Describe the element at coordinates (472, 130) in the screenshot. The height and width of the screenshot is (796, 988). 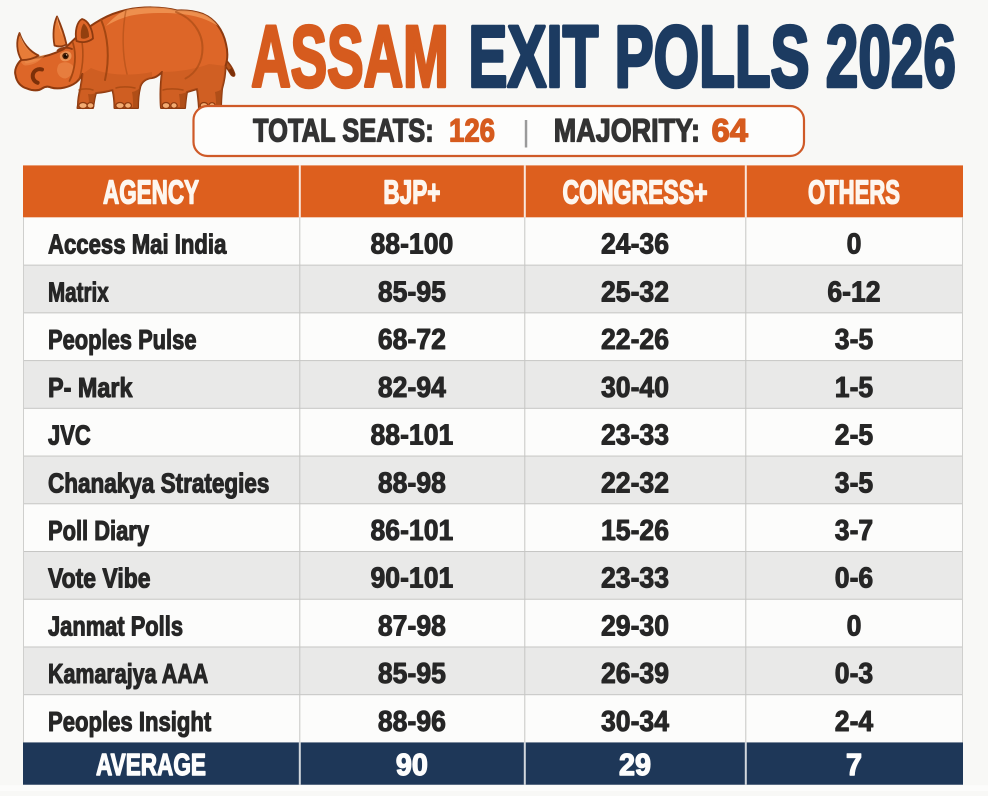
I see `svg-text: 126` at that location.